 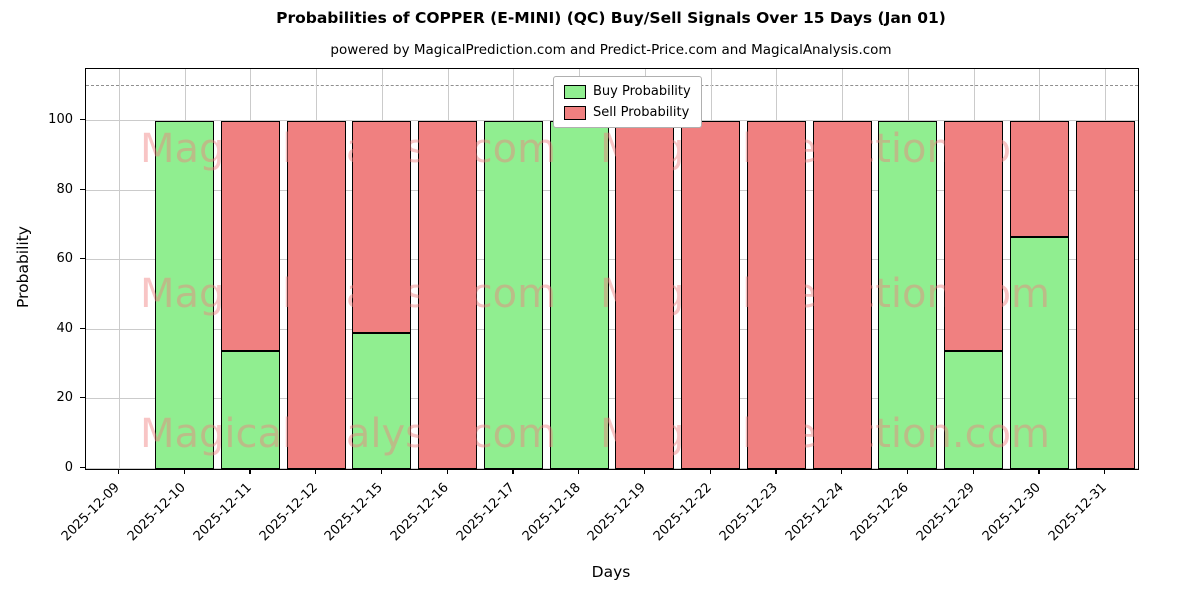 What do you see at coordinates (575, 91) in the screenshot?
I see `legend-swatch-buy` at bounding box center [575, 91].